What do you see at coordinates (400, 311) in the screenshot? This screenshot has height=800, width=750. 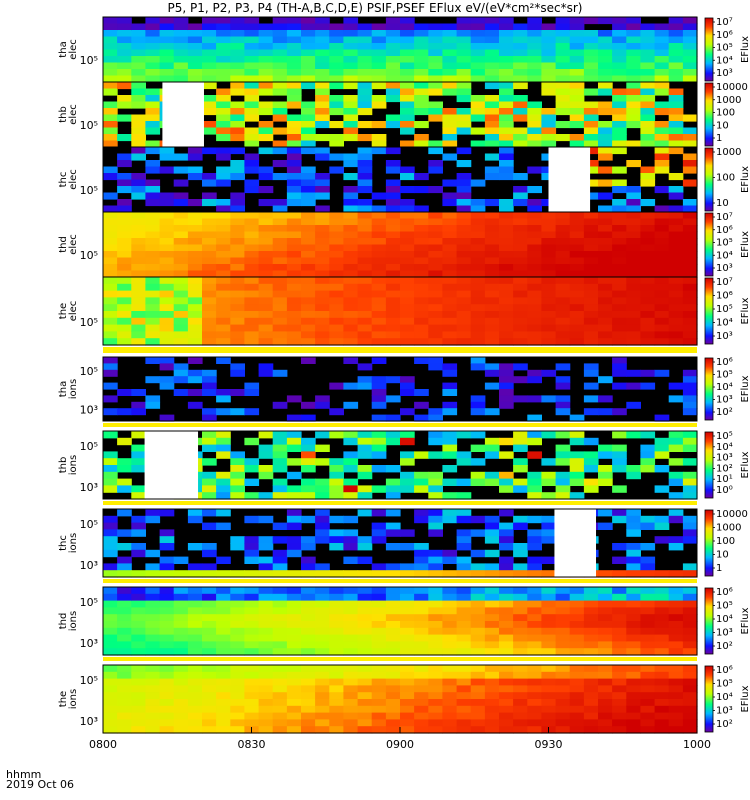 I see `panel-frame` at bounding box center [400, 311].